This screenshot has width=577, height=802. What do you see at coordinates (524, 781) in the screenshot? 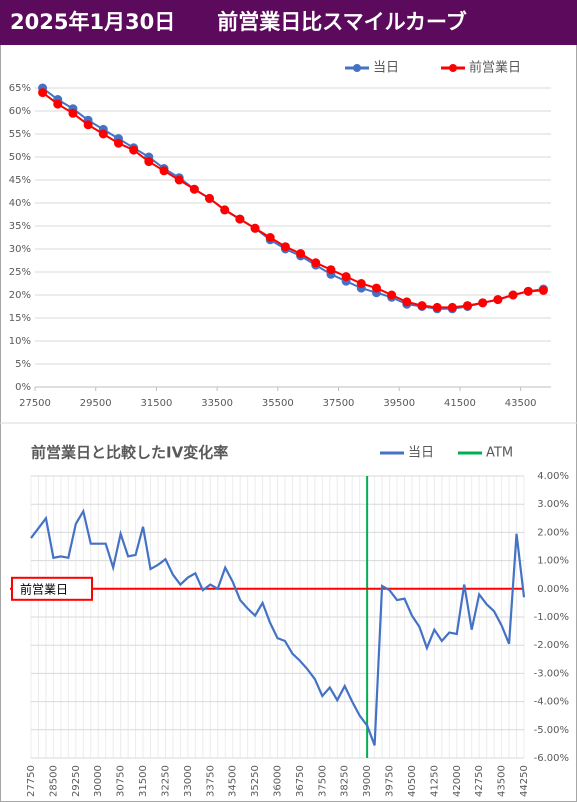
I see `x-tick-label: 44250` at bounding box center [524, 781].